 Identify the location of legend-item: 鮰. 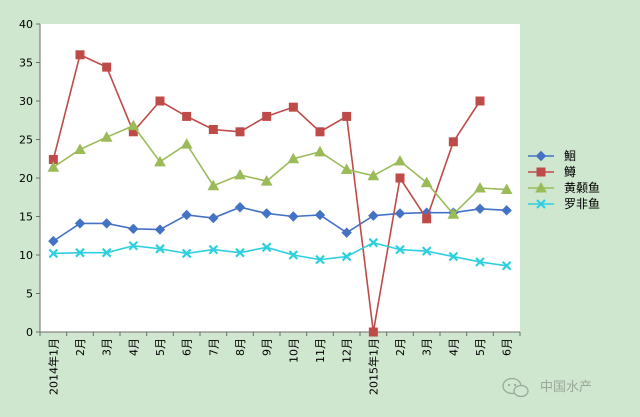
(552, 156).